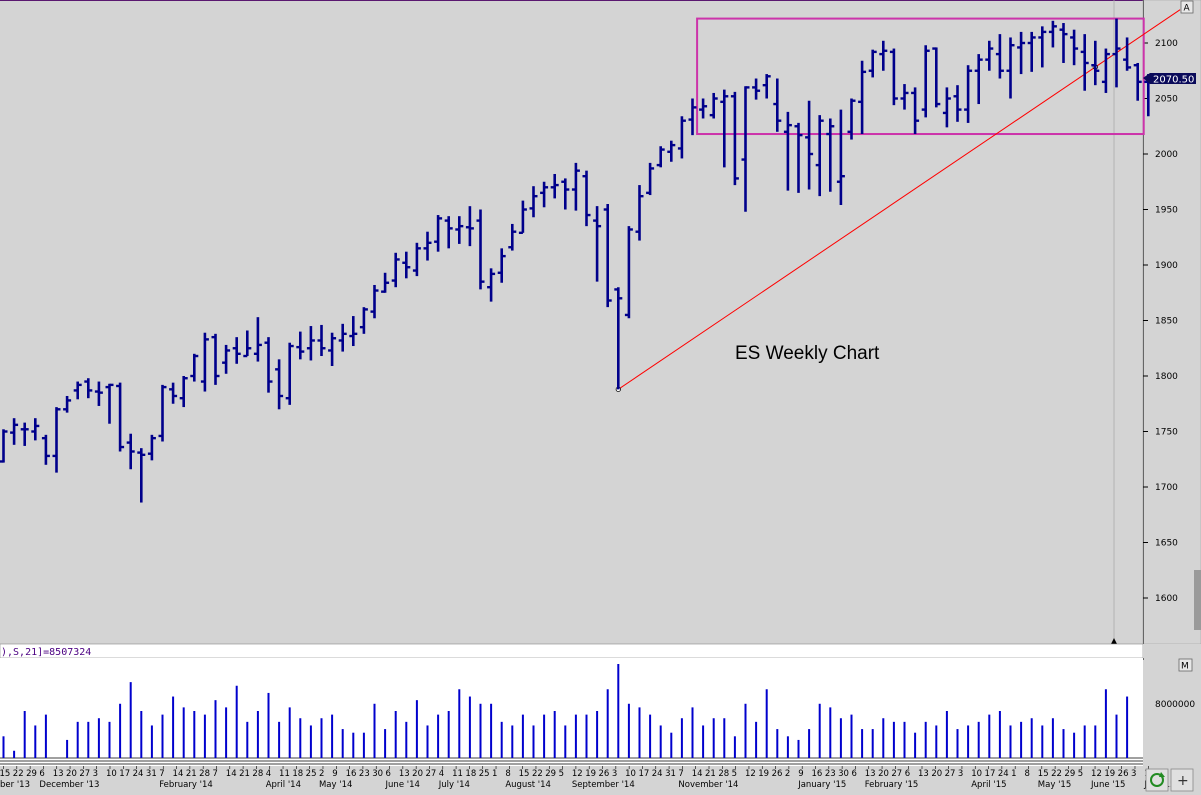 Image resolution: width=1201 pixels, height=795 pixels. What do you see at coordinates (111, 774) in the screenshot?
I see `date-day-label: 10` at bounding box center [111, 774].